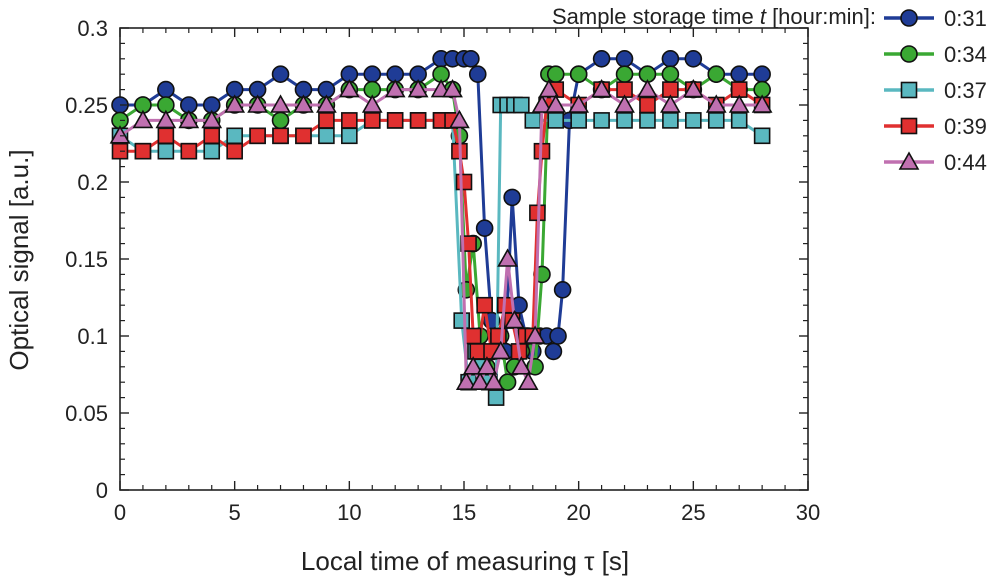  Describe the element at coordinates (86, 259) in the screenshot. I see `y-tick-label: 0.15` at that location.